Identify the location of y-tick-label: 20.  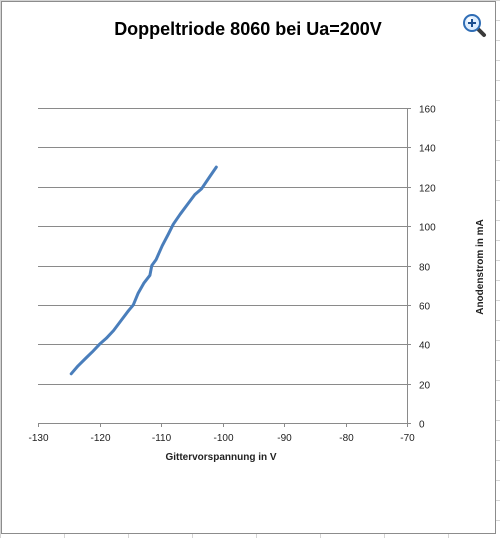
(425, 386).